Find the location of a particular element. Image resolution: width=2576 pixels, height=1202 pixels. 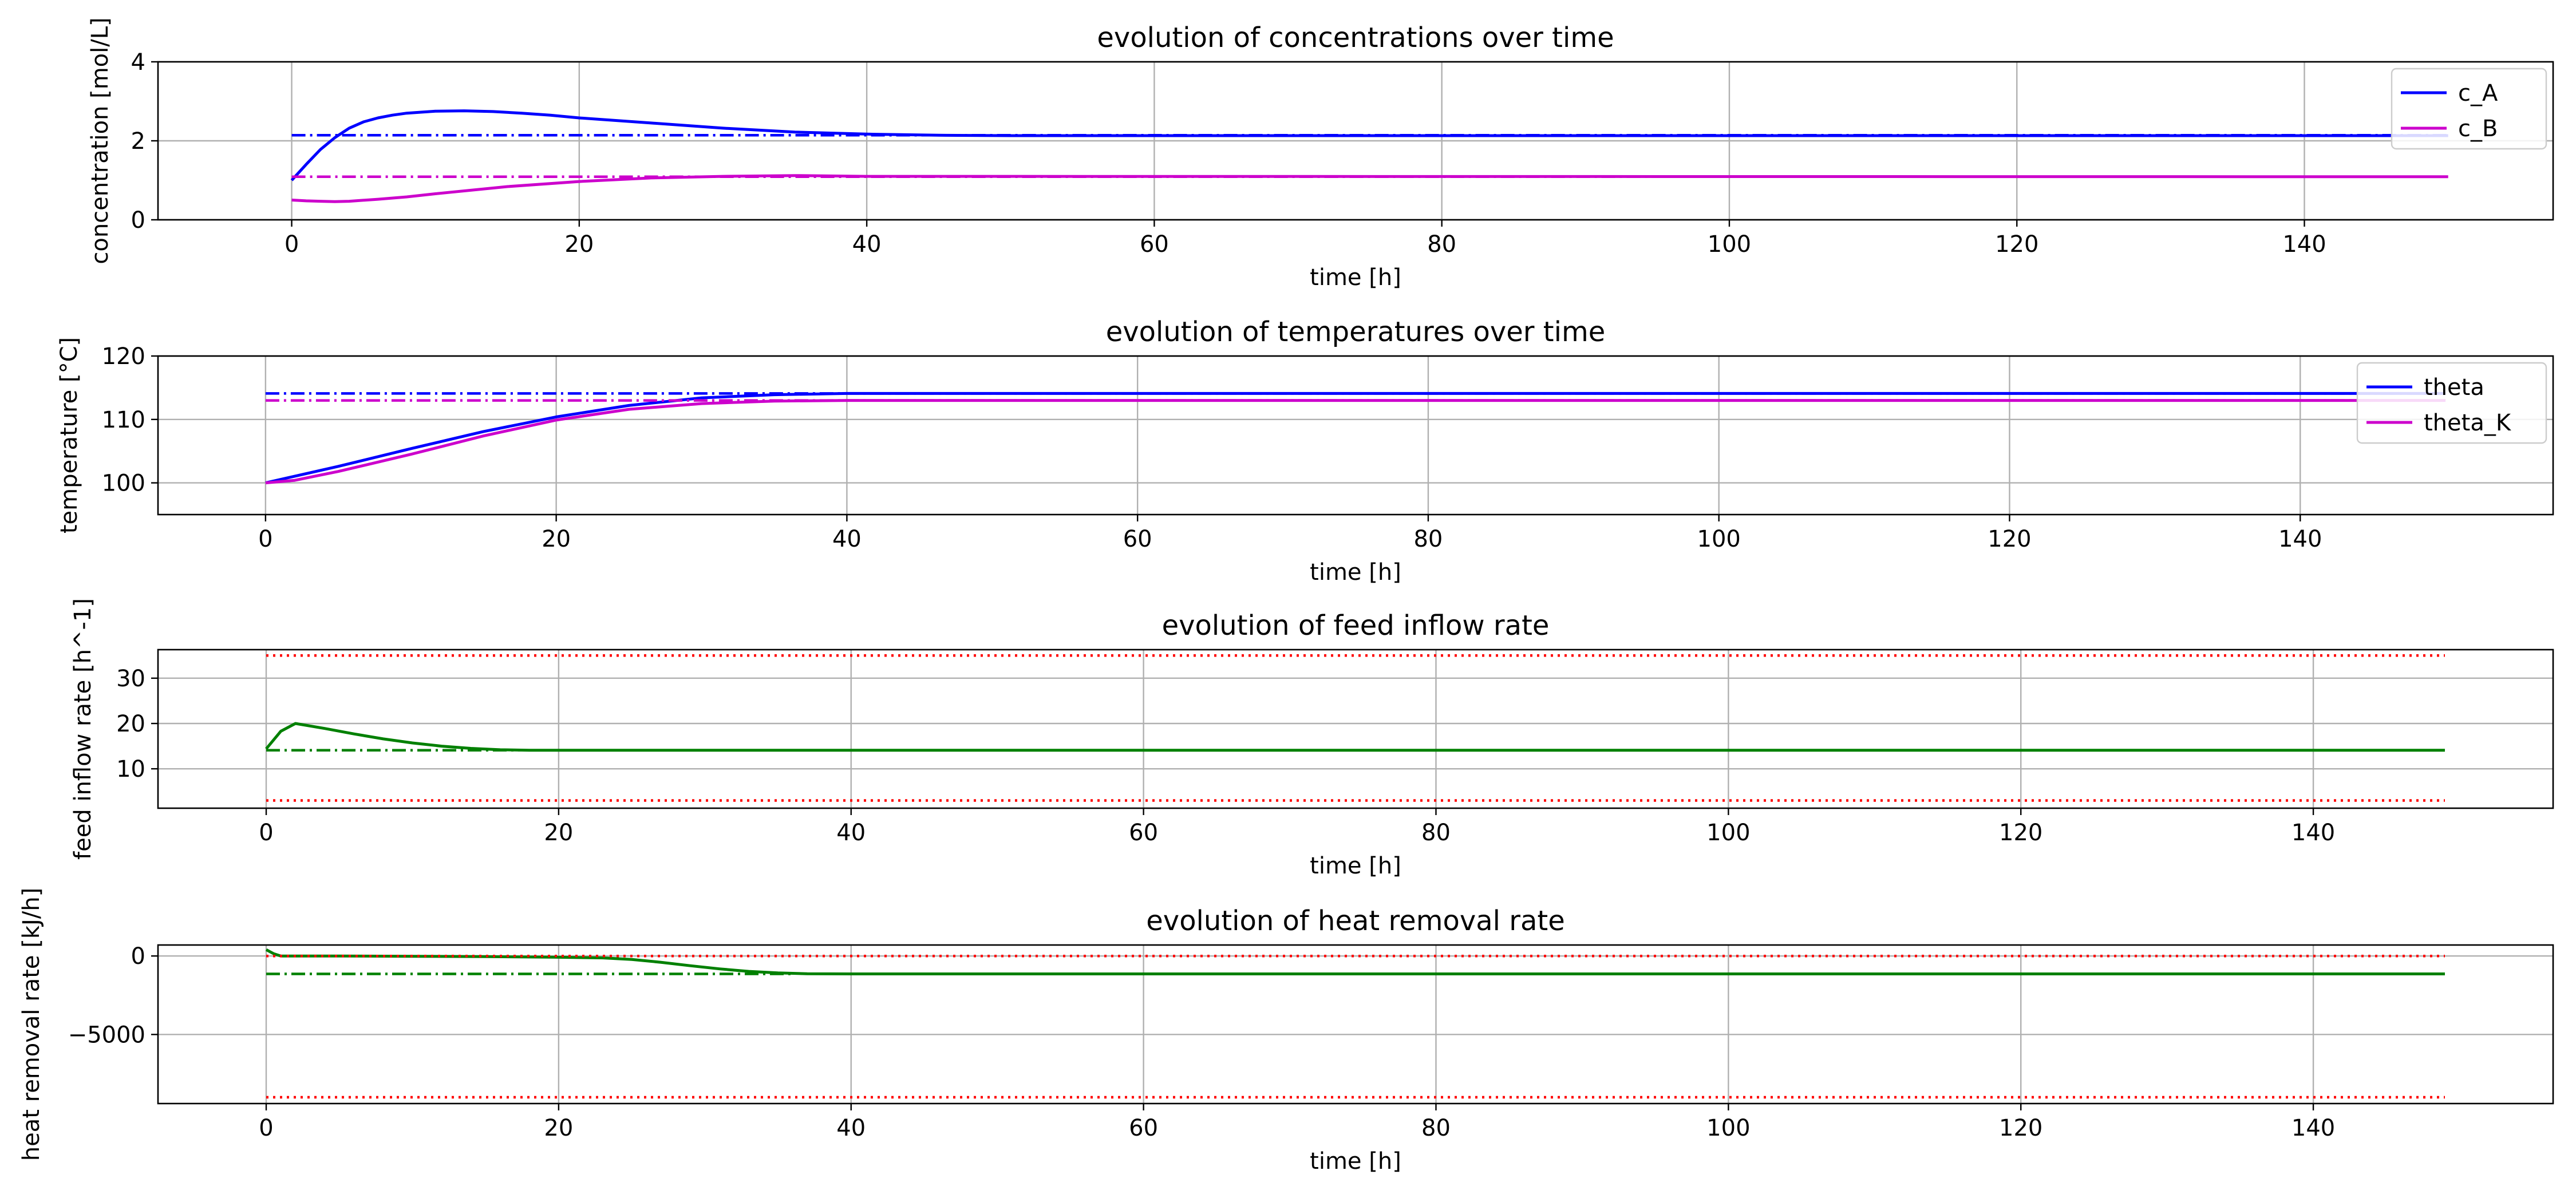

y-tick-label: 110 is located at coordinates (123, 420).